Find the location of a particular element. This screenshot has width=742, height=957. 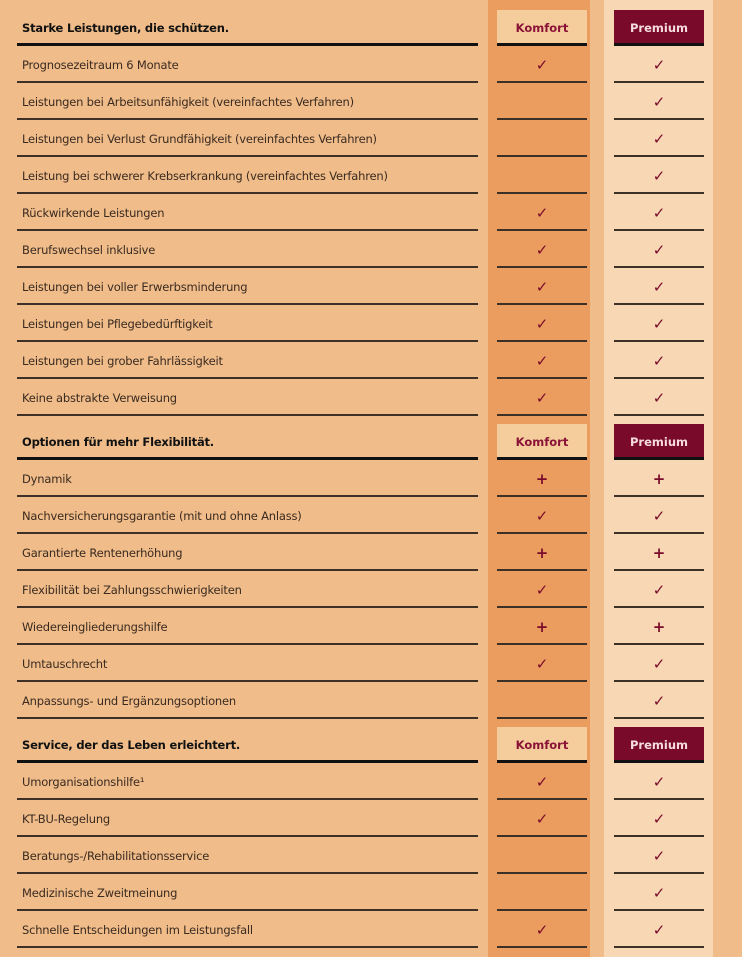

table-row: Anpassungs- und Ergänzungsoptionen ✓ is located at coordinates (371, 700).